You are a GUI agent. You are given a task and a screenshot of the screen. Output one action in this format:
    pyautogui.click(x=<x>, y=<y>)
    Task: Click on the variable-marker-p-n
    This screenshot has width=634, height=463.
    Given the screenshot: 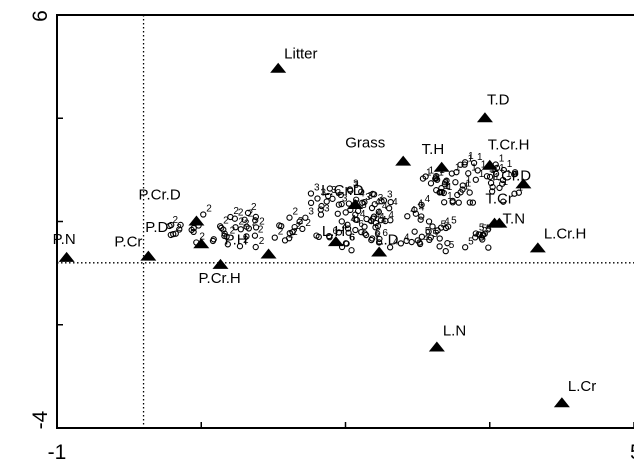 What is the action you would take?
    pyautogui.click(x=66, y=256)
    